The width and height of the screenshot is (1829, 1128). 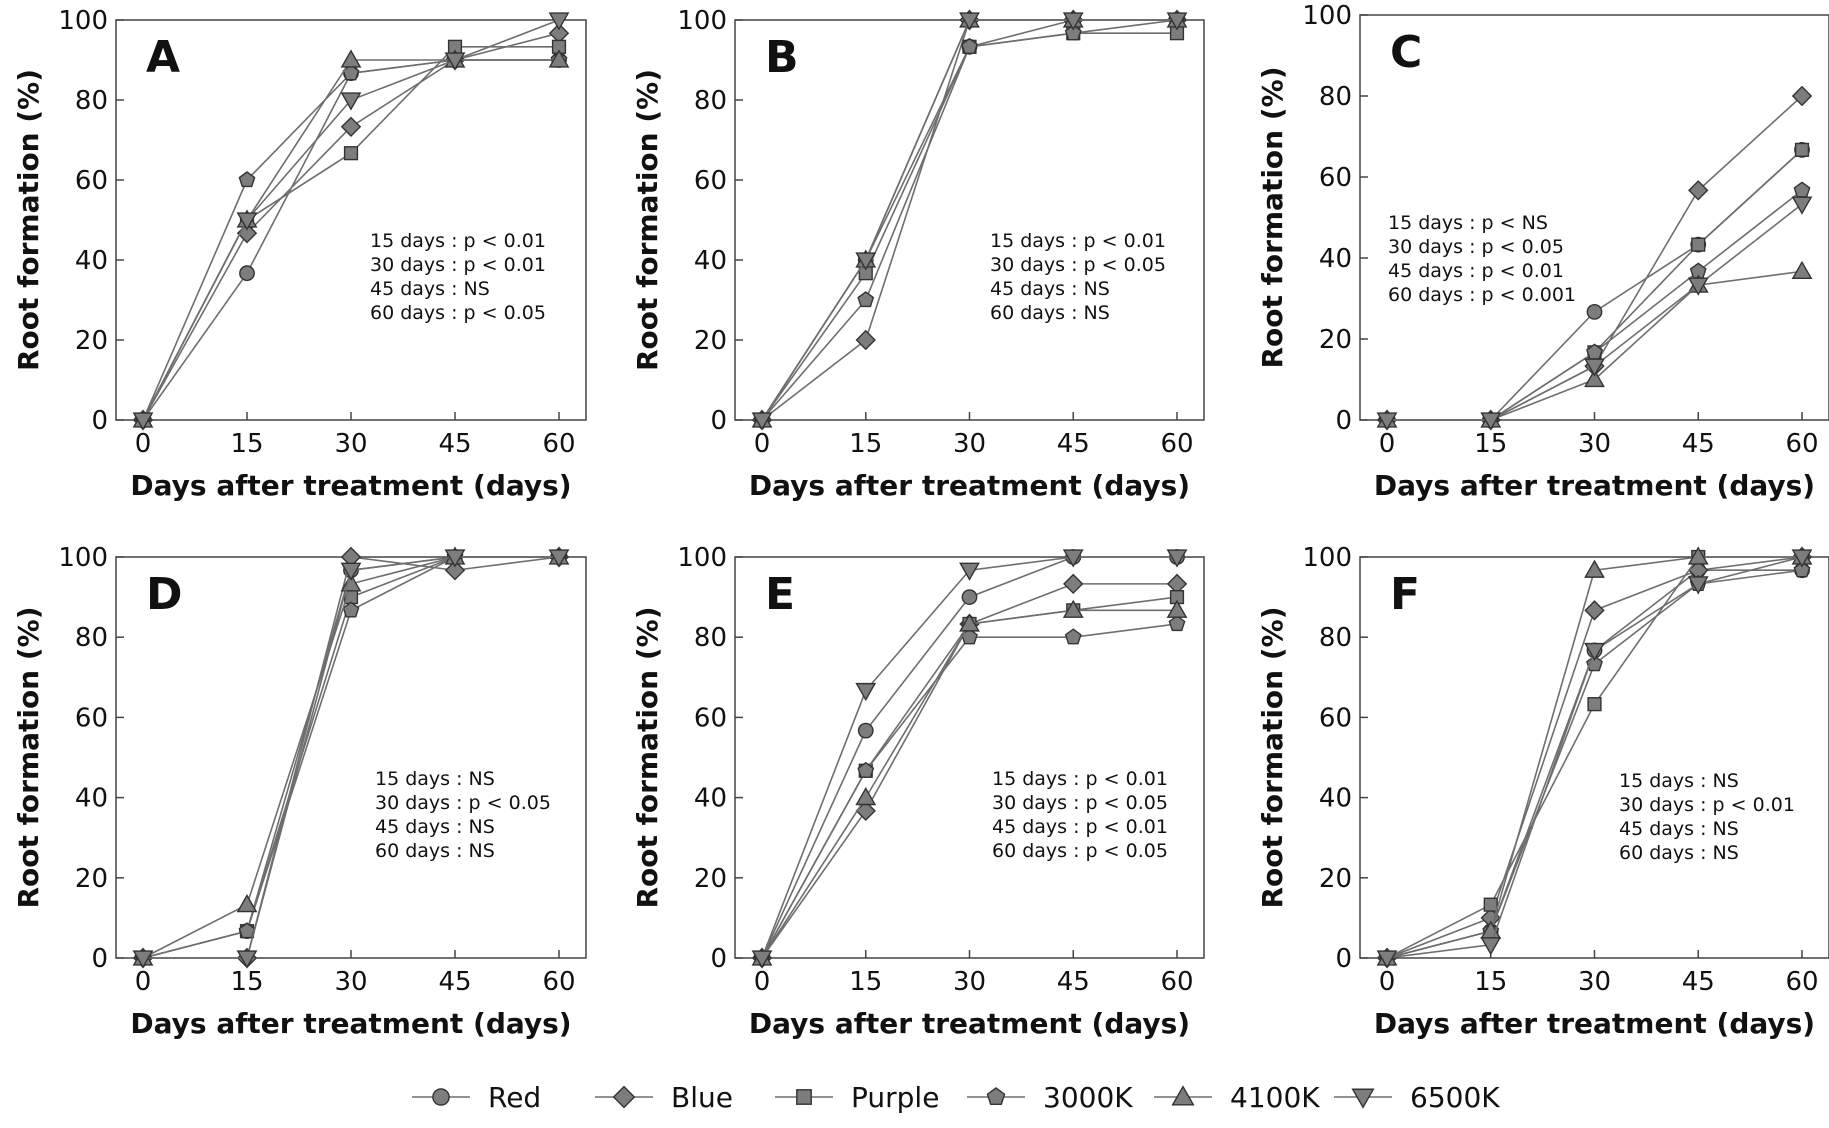 I want to click on series-4100k, so click(x=969, y=218).